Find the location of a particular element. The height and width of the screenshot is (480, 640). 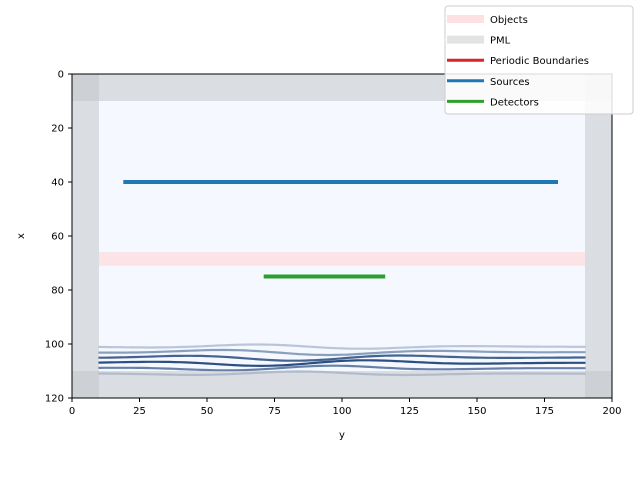

y-tick-label: 120 is located at coordinates (54, 399).